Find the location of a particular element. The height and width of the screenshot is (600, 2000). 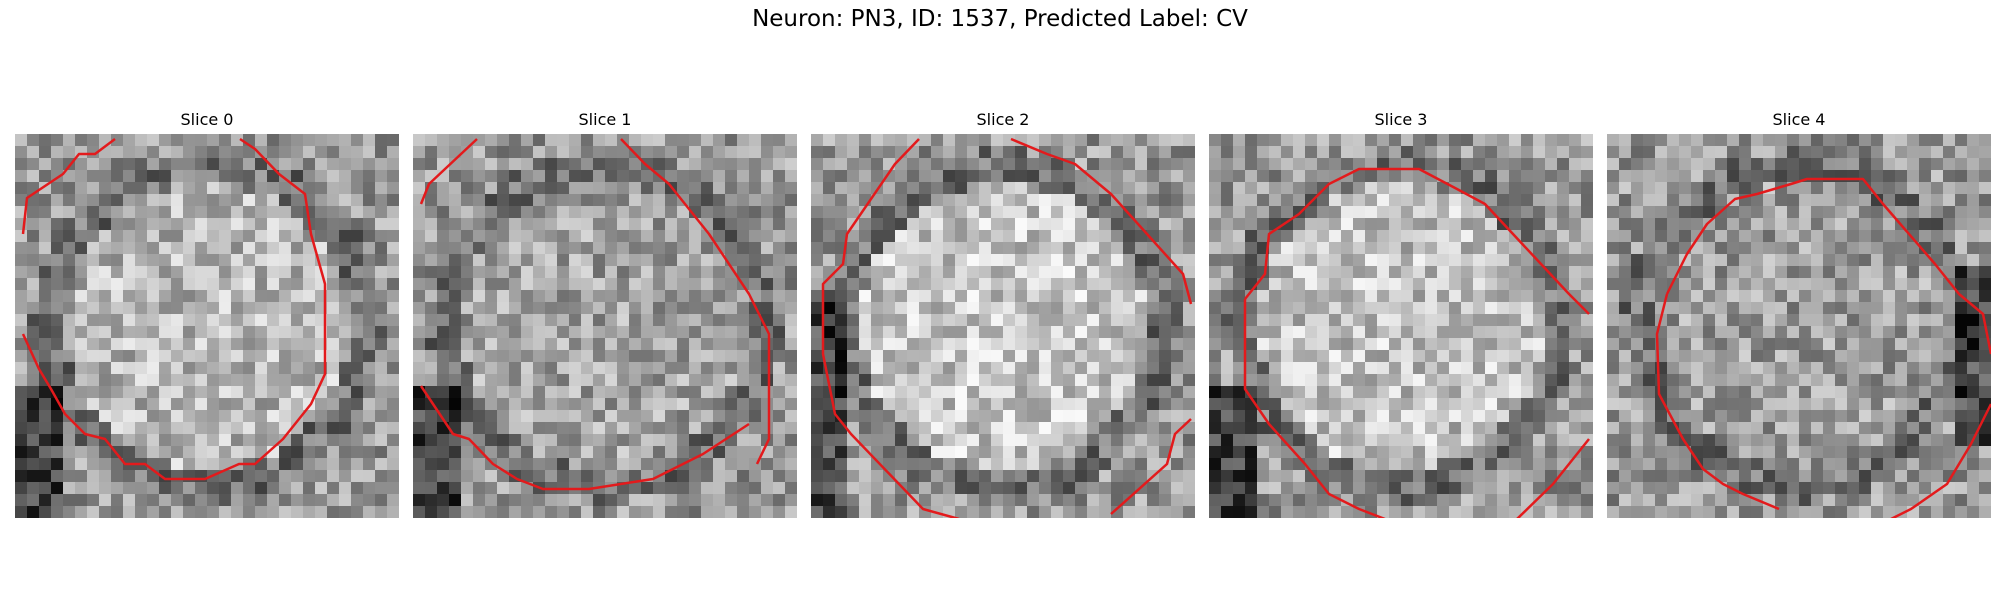

slice-panel-2: Slice 2 is located at coordinates (1003, 314).